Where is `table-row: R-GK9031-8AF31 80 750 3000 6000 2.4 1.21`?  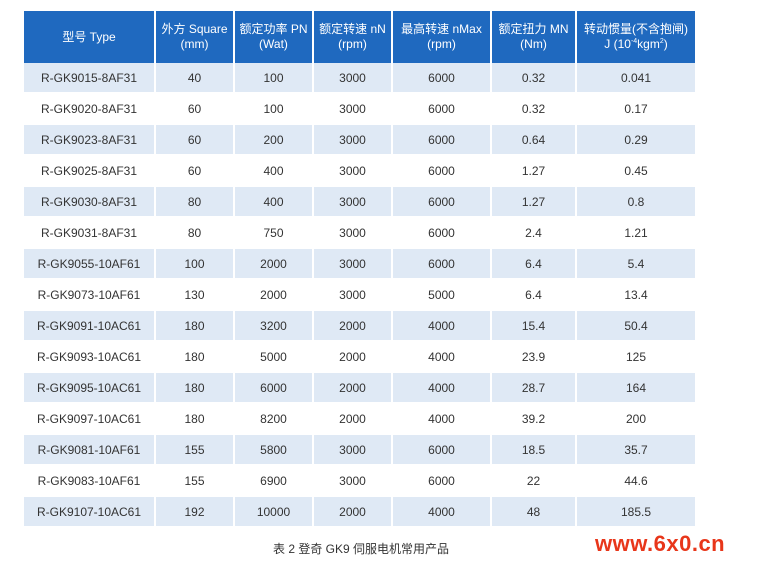 table-row: R-GK9031-8AF31 80 750 3000 6000 2.4 1.21 is located at coordinates (359, 233).